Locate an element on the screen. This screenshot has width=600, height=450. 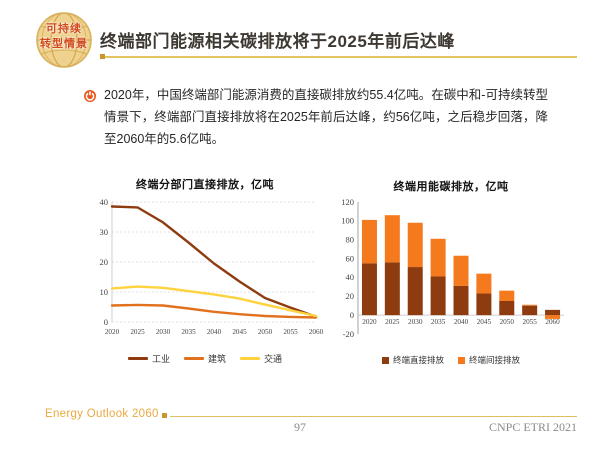
svg-text: 80 is located at coordinates (350, 240).